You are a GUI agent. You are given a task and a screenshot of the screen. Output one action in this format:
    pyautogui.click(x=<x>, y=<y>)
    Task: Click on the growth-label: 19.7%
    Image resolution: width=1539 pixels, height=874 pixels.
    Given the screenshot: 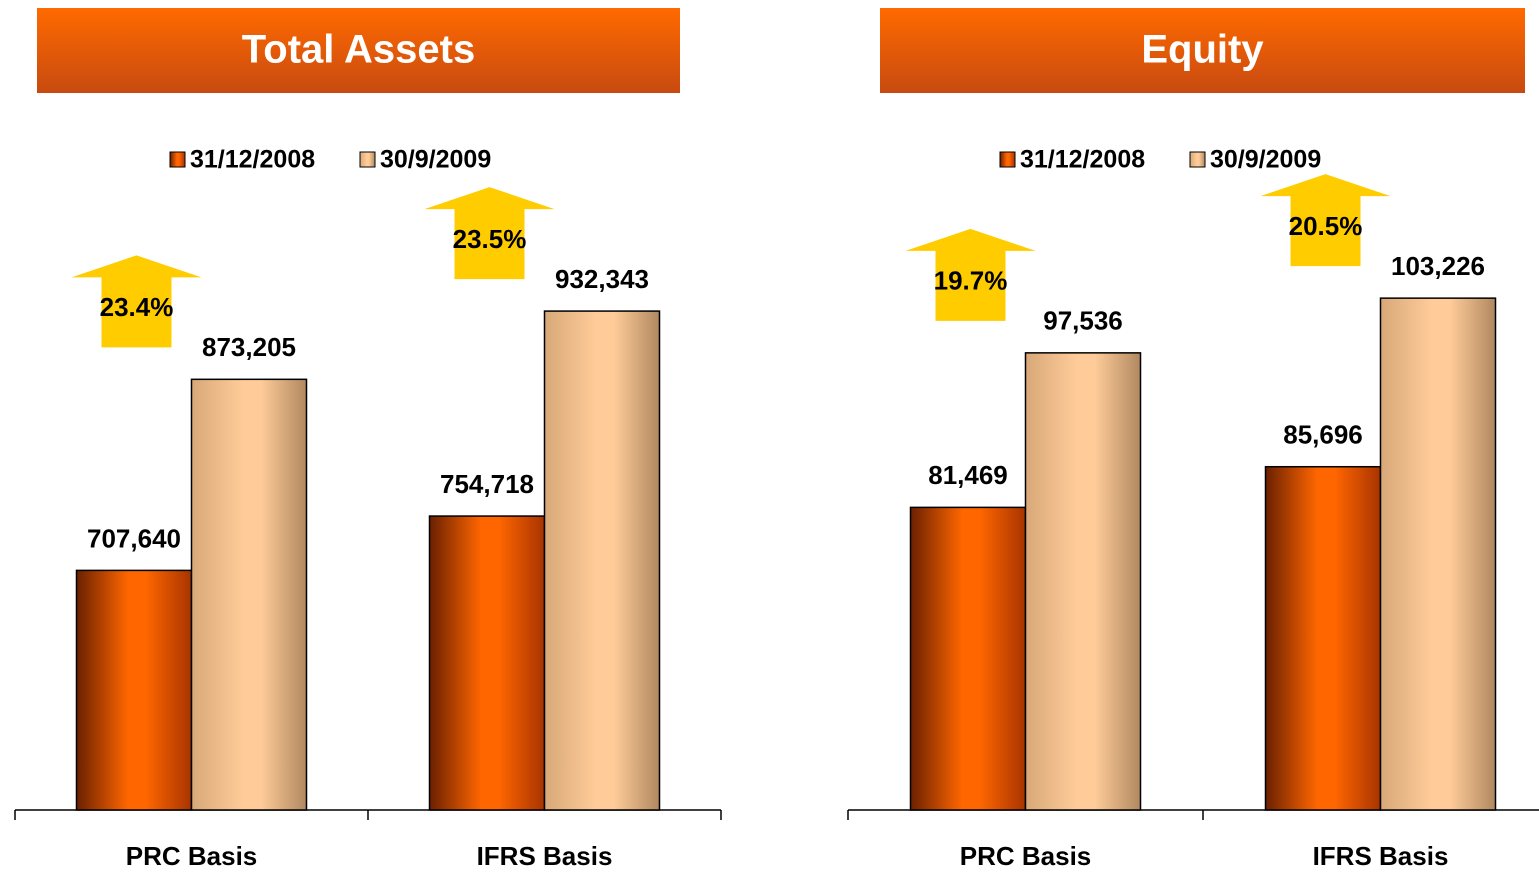 What is the action you would take?
    pyautogui.click(x=971, y=281)
    